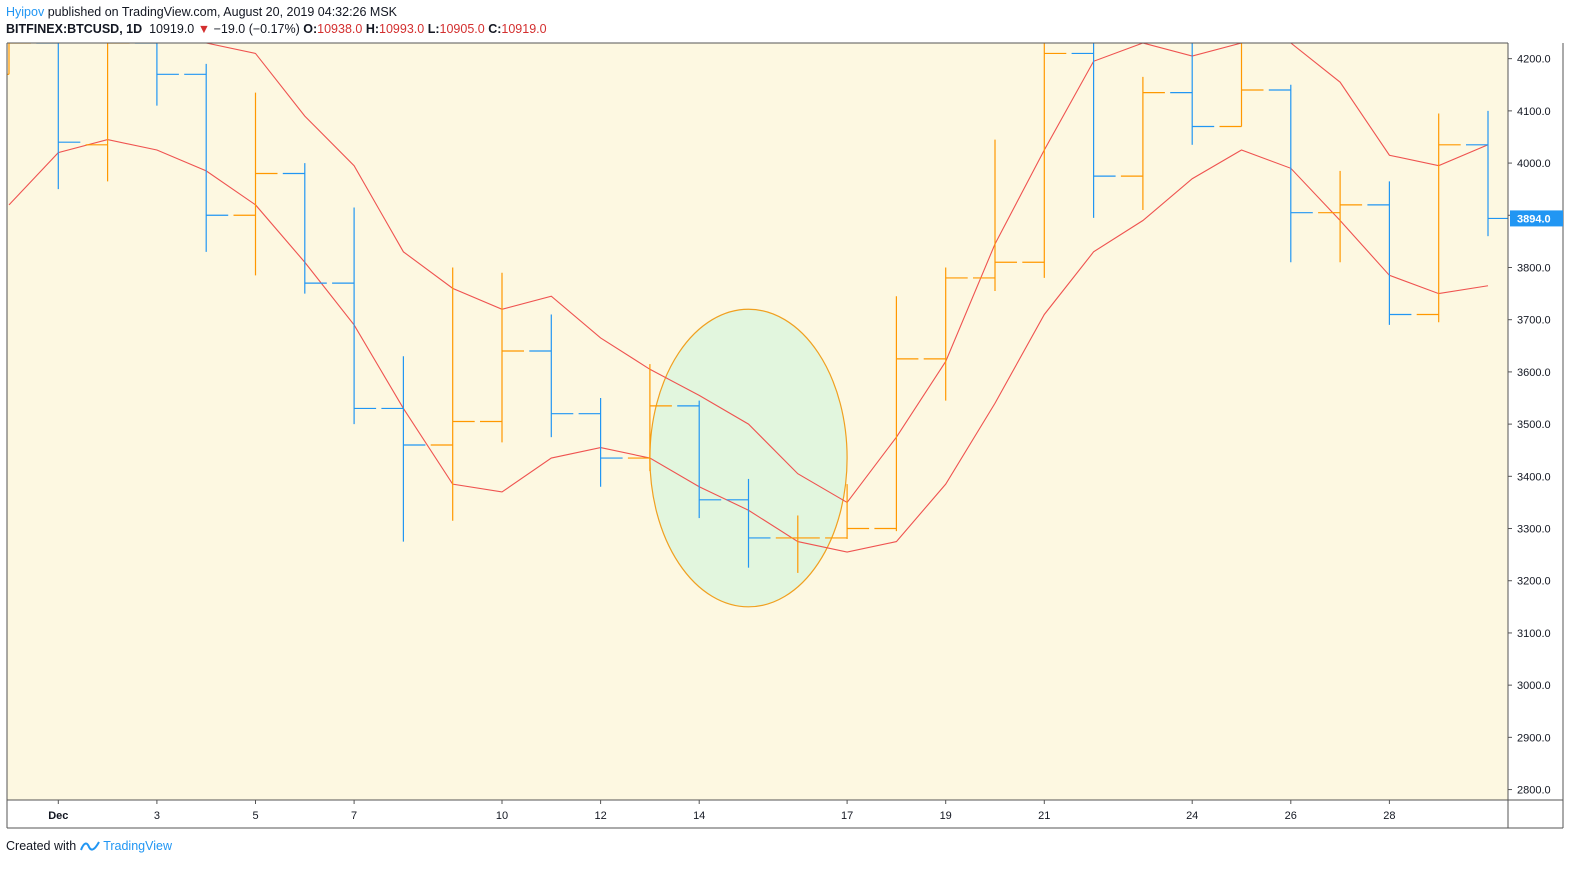  I want to click on last-price-marker: 3894.0, so click(1536, 218).